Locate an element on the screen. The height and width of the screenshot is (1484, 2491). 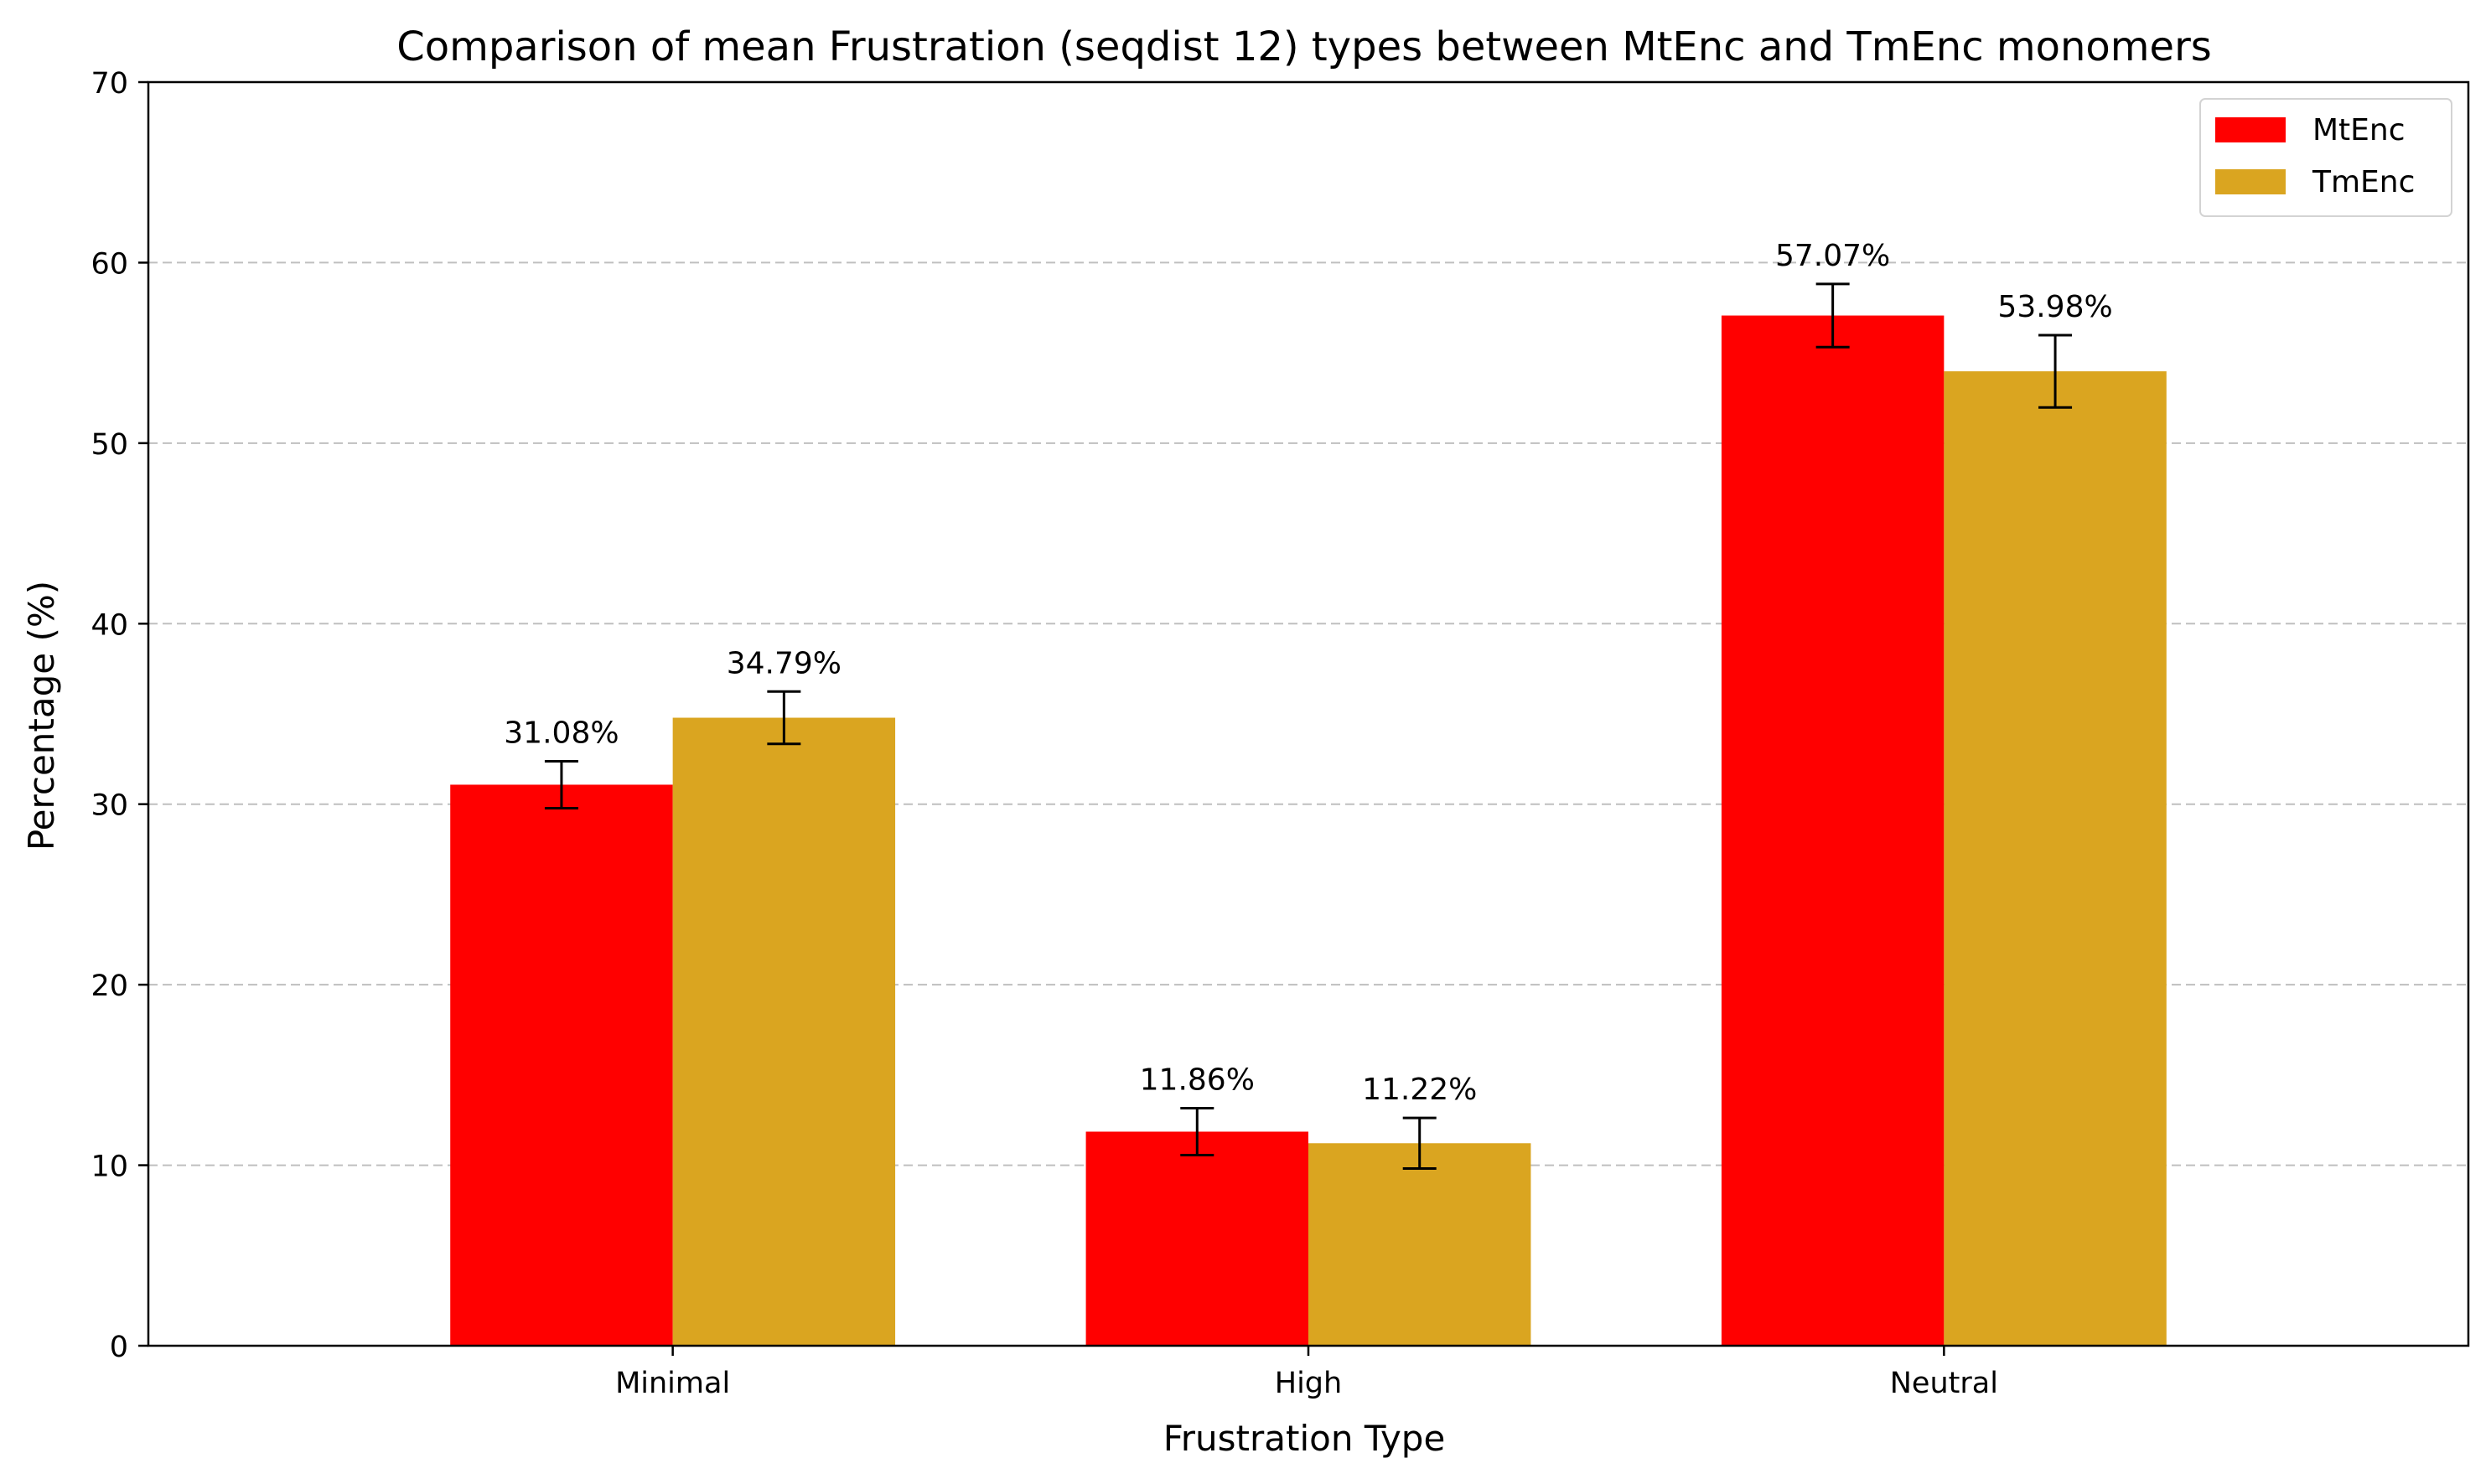
value-label: 31.08% is located at coordinates (561, 733).